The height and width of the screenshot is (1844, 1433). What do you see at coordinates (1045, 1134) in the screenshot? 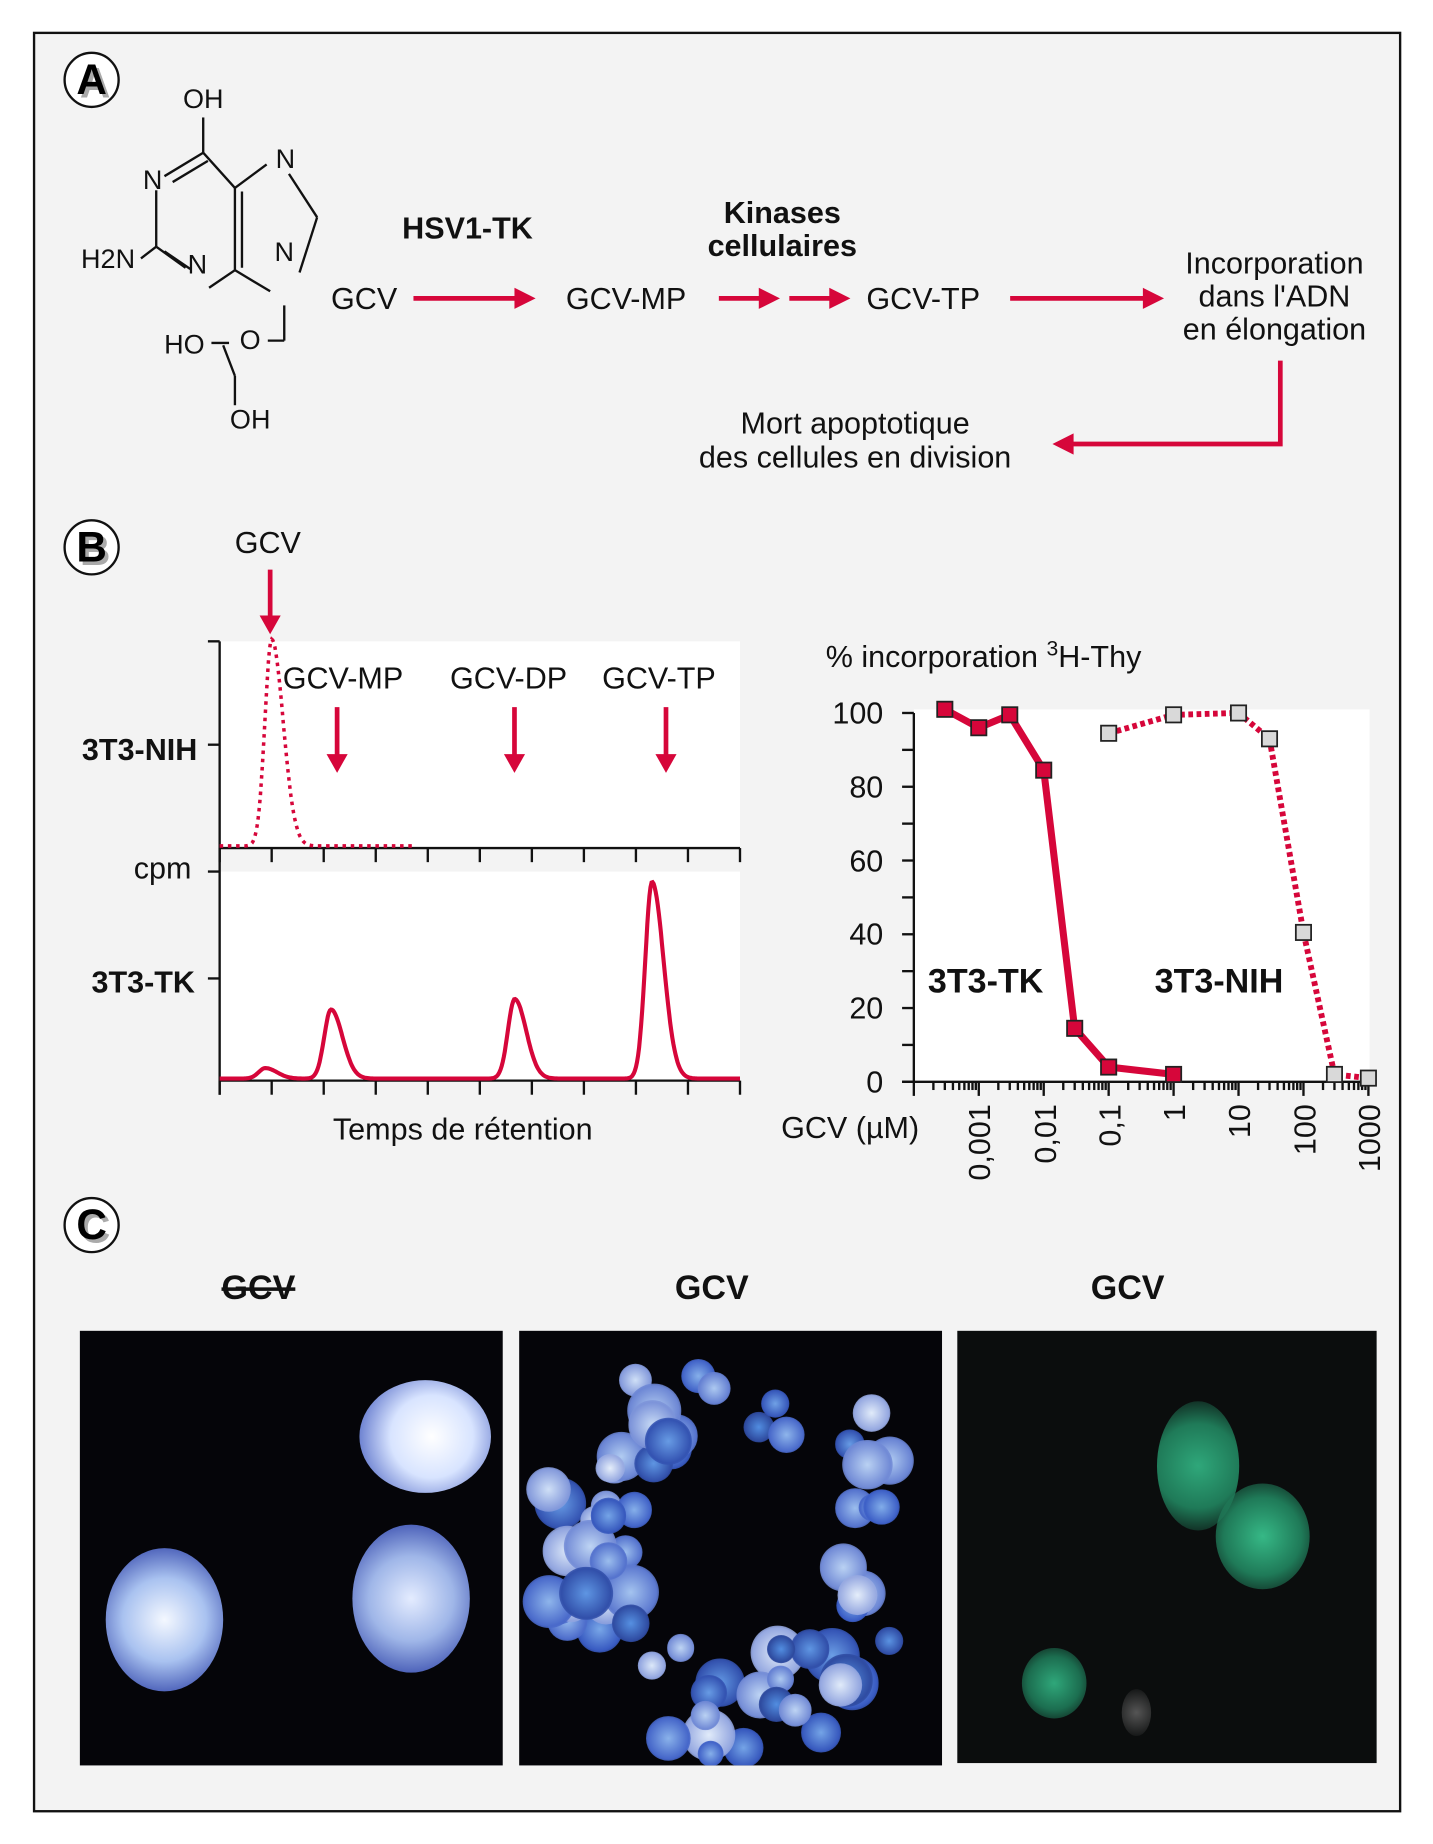
I see `dose-x-tick-label: 0,01` at bounding box center [1045, 1134].